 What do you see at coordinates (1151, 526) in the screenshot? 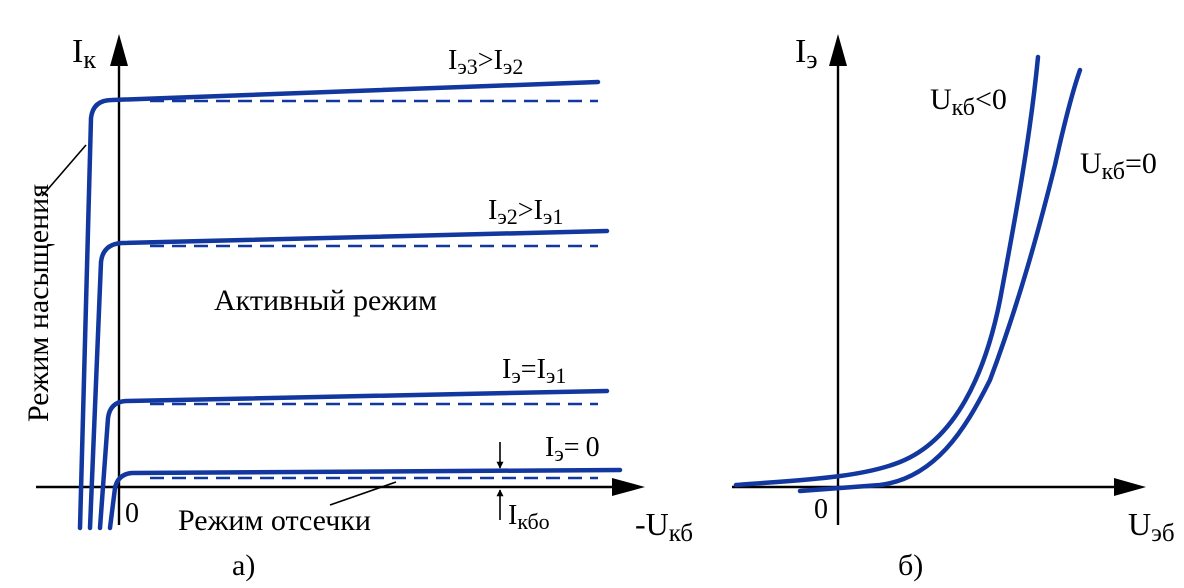
I see `right-x-axis-label: Uэб` at bounding box center [1151, 526].